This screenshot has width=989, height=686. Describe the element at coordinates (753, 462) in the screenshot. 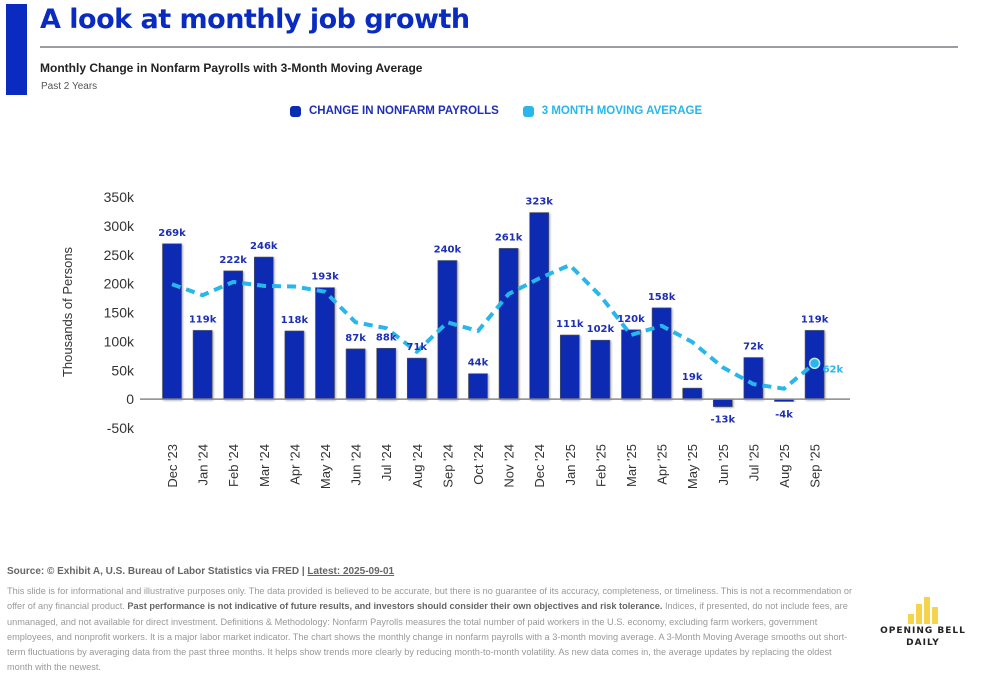

I see `x-tick-label: Jul '25` at that location.